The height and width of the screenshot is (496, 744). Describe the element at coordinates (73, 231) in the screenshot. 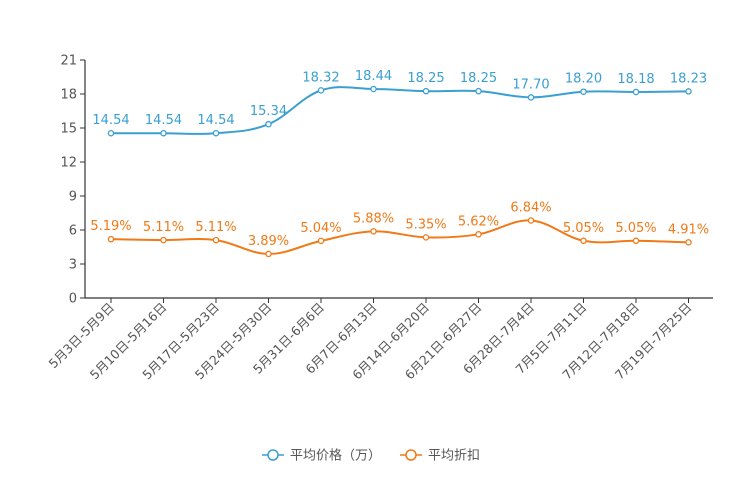

I see `y-tick-label: 6` at that location.